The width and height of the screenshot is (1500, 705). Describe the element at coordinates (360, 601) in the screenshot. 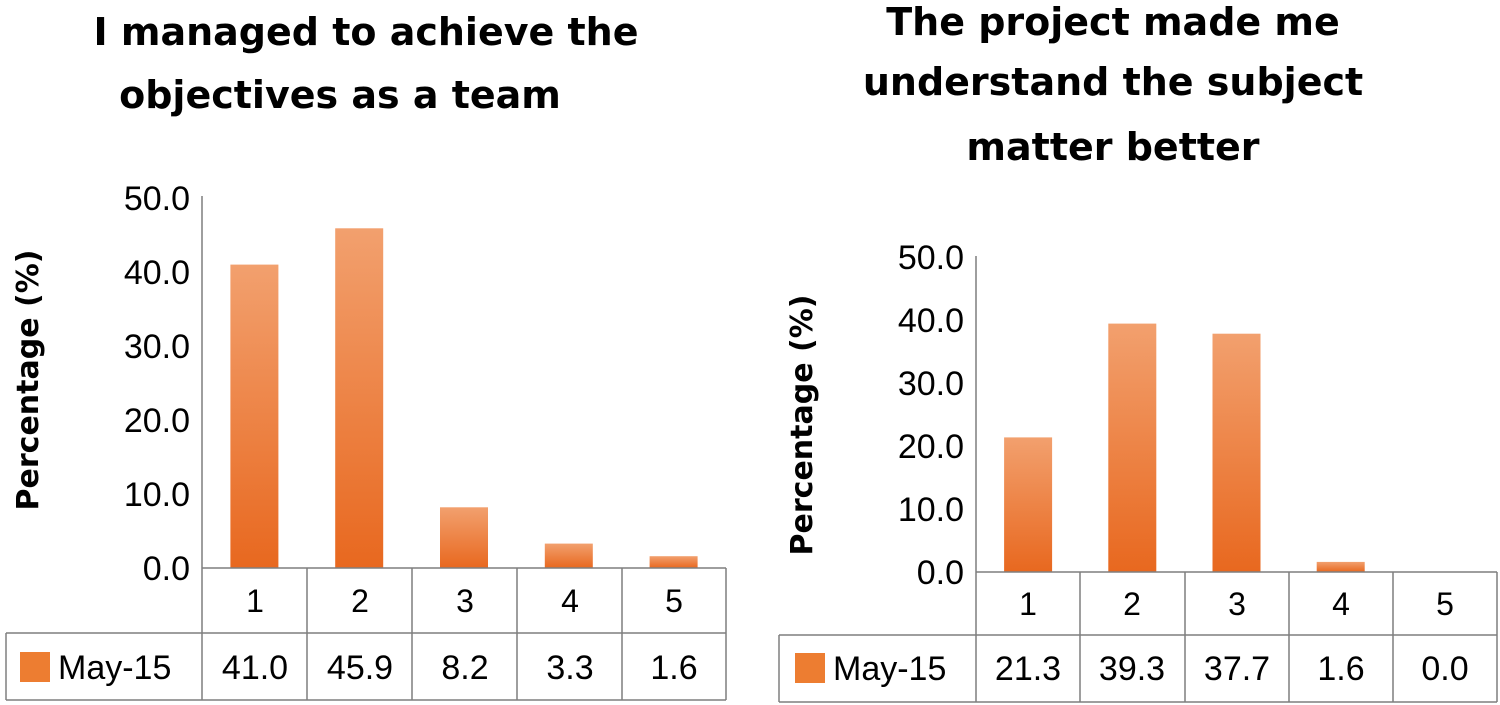

I see `chart-left-category-label: 2` at that location.